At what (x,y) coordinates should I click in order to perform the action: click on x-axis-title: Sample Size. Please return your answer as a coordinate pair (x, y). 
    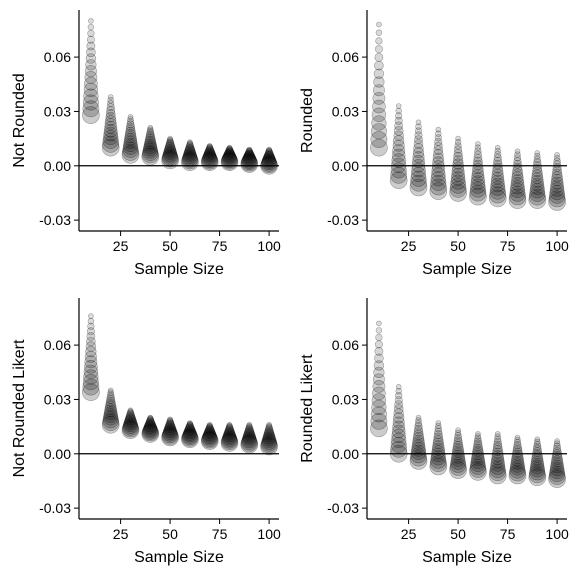
    Looking at the image, I should click on (467, 269).